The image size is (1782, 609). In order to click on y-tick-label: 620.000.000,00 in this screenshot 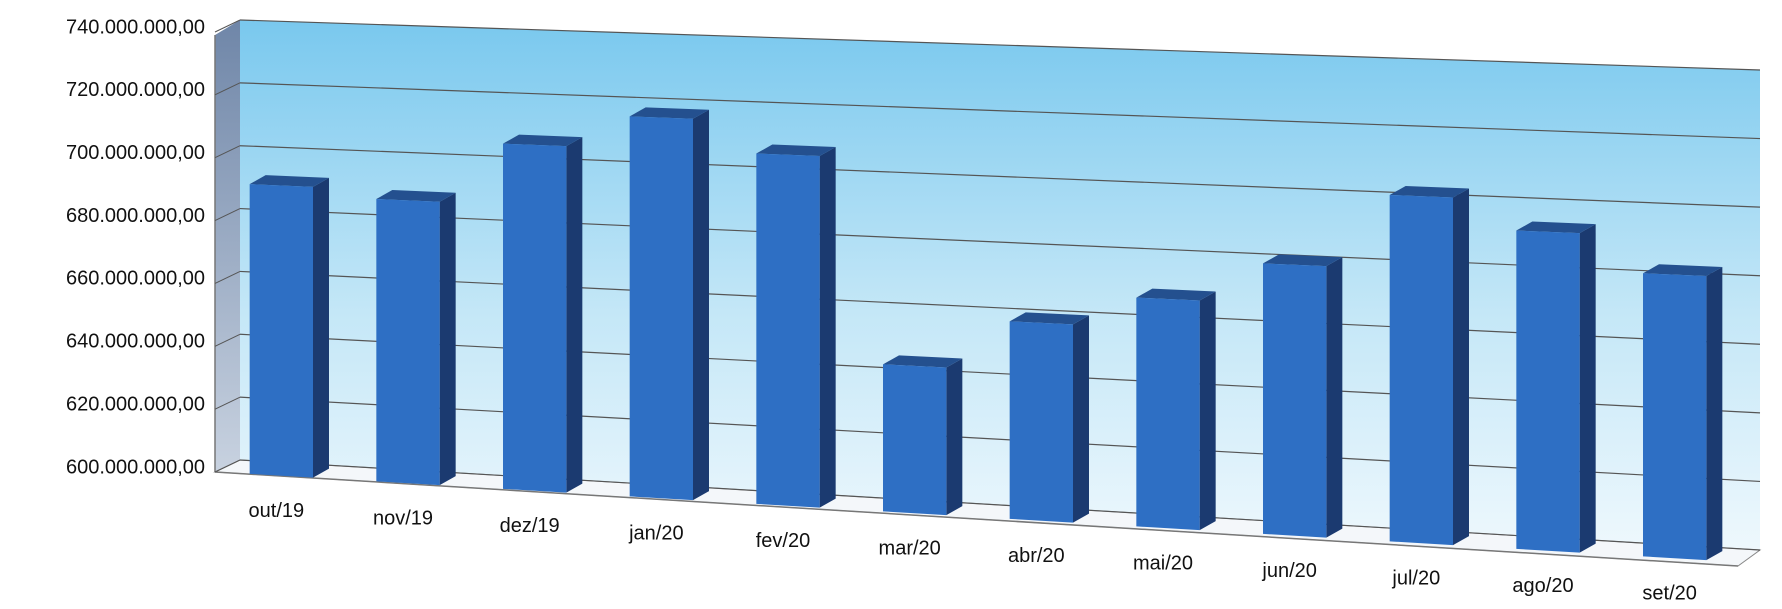, I will do `click(135, 404)`.